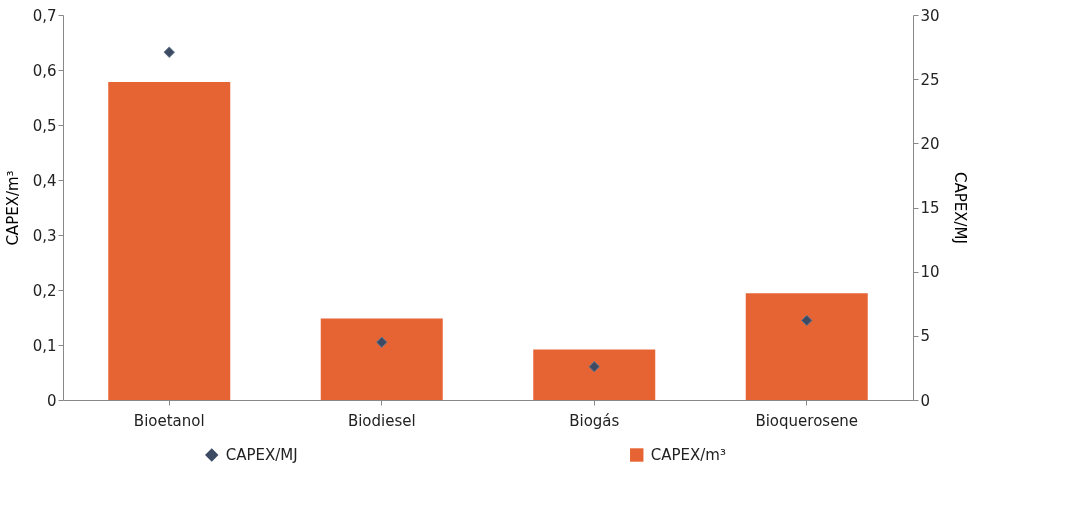 This screenshot has height=516, width=1070. I want to click on y-tick-label: 0,3, so click(44, 235).